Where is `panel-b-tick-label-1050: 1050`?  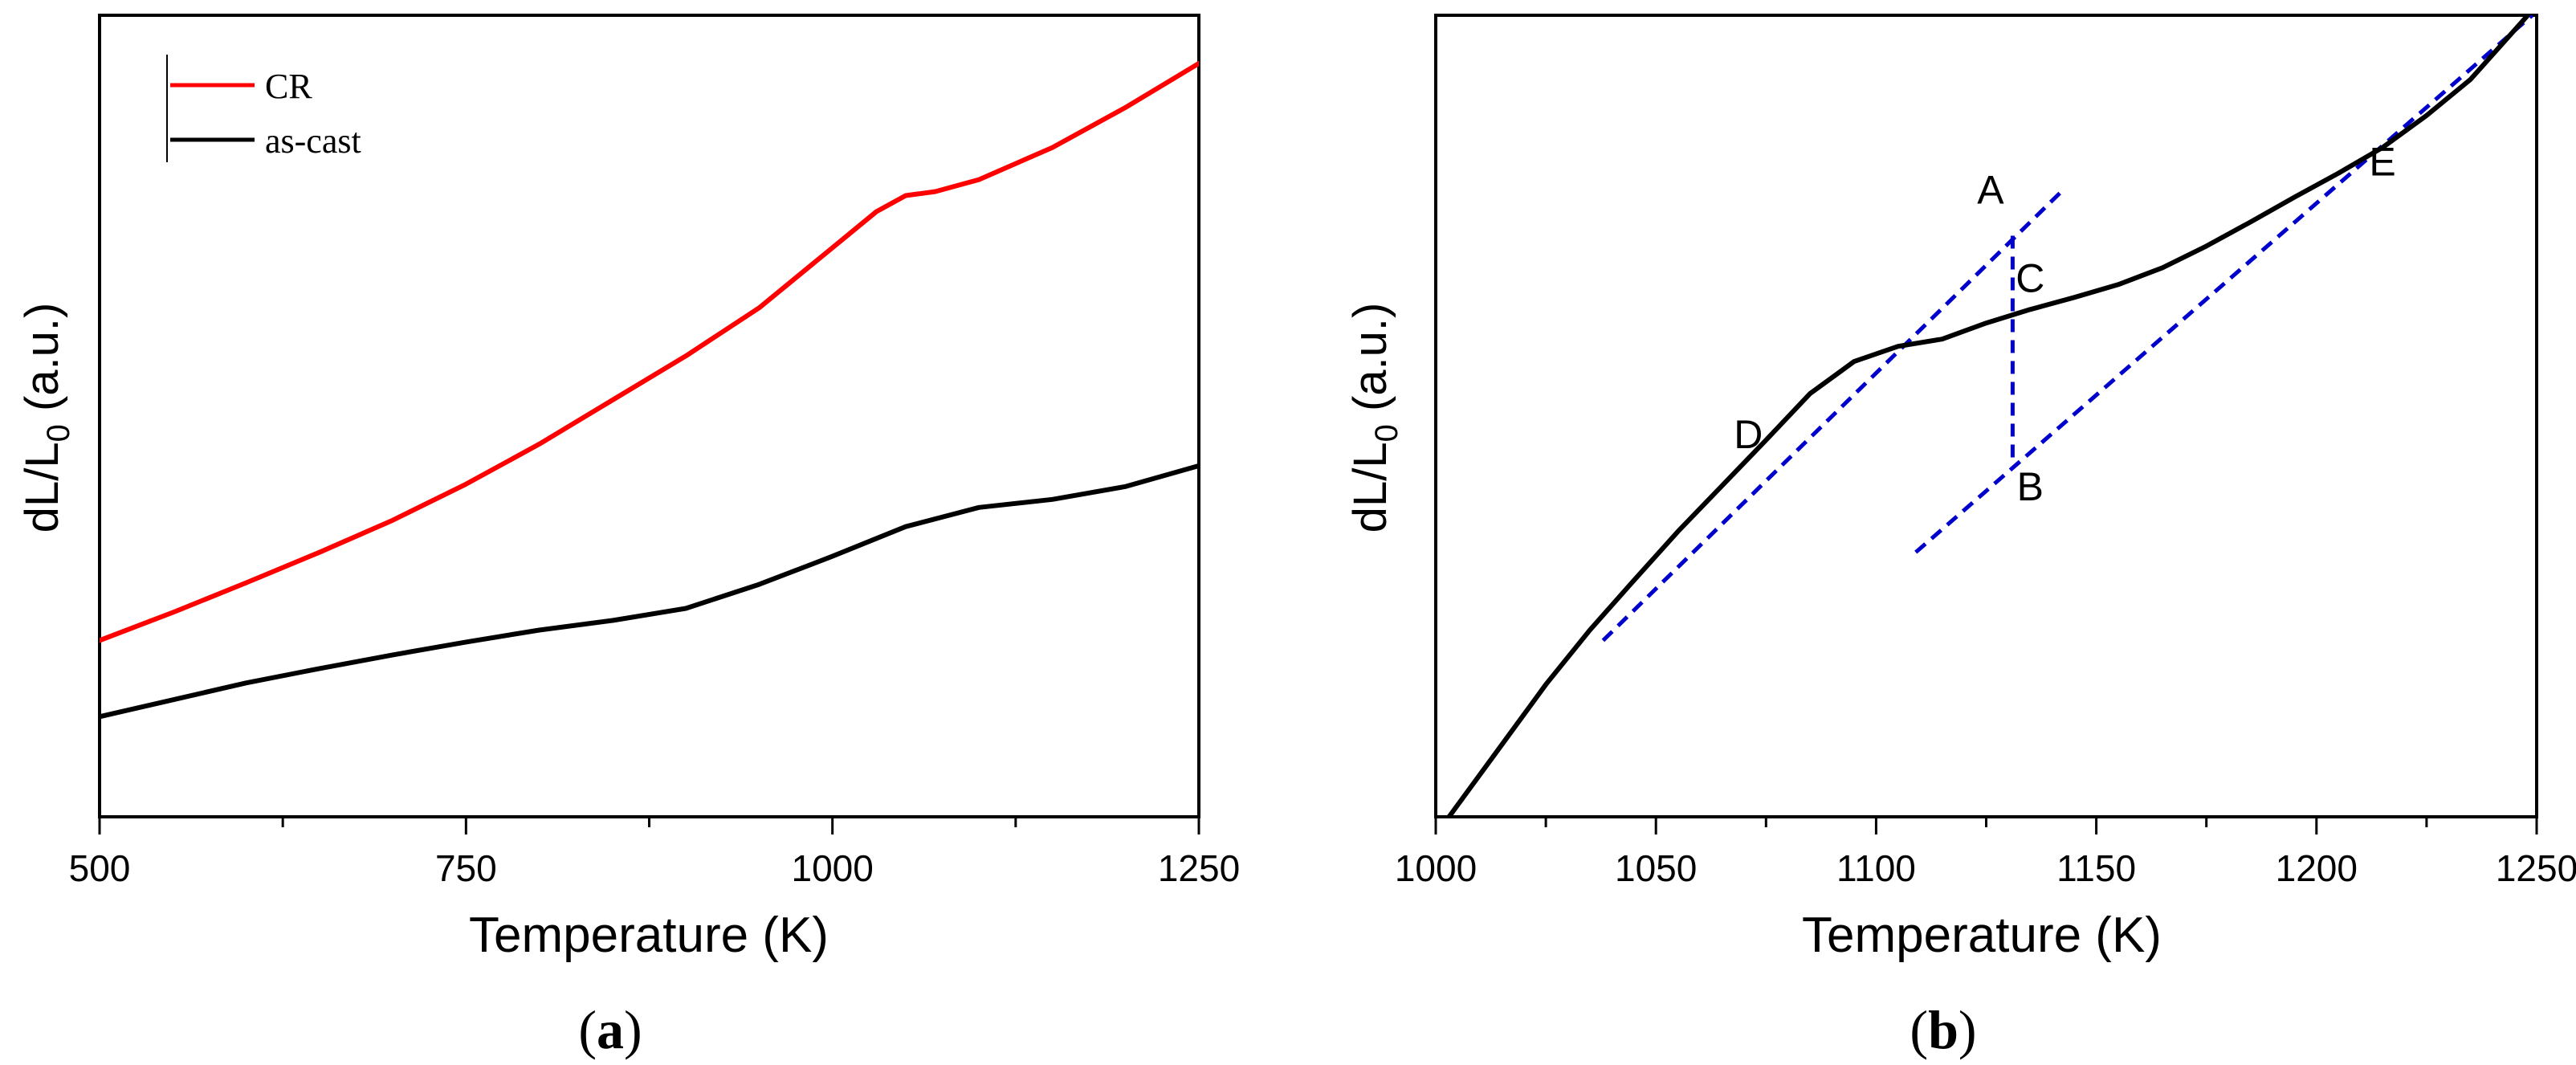
panel-b-tick-label-1050: 1050 is located at coordinates (1656, 868).